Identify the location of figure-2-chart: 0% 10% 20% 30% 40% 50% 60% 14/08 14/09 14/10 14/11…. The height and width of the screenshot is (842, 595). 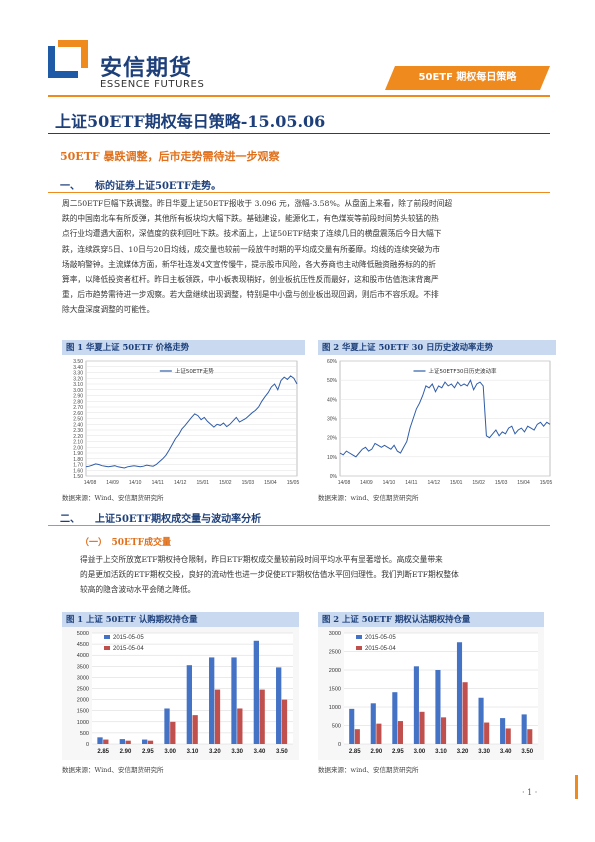
(439, 422).